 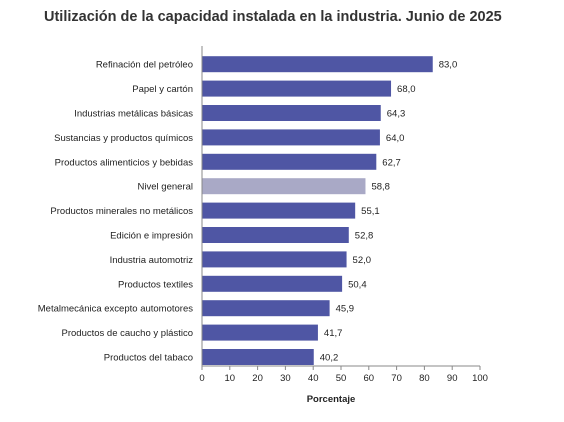 I want to click on value-label: 62,7, so click(x=391, y=162).